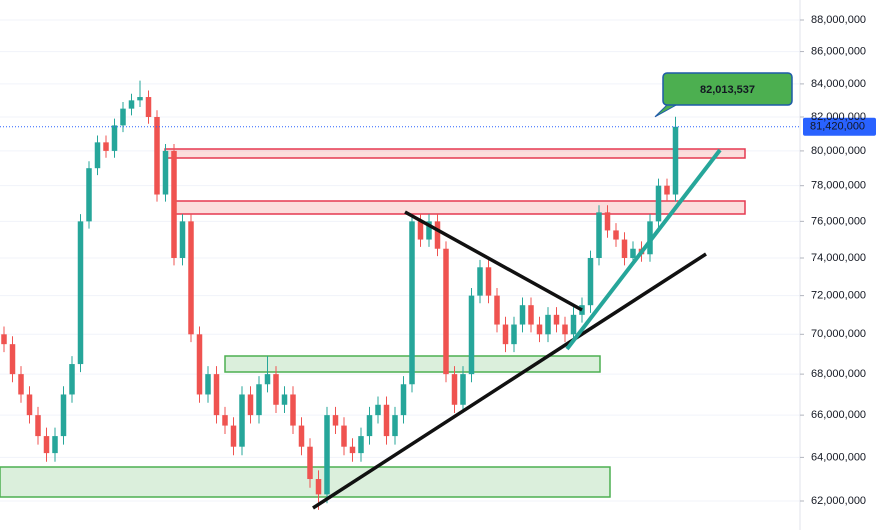 The image size is (876, 530). I want to click on y-tick-label: 68,000,000, so click(838, 374).